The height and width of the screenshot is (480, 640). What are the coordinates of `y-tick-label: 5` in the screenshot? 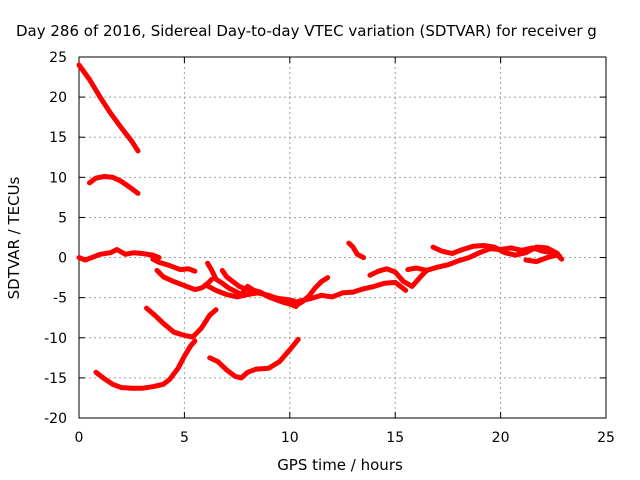 It's located at (62, 218).